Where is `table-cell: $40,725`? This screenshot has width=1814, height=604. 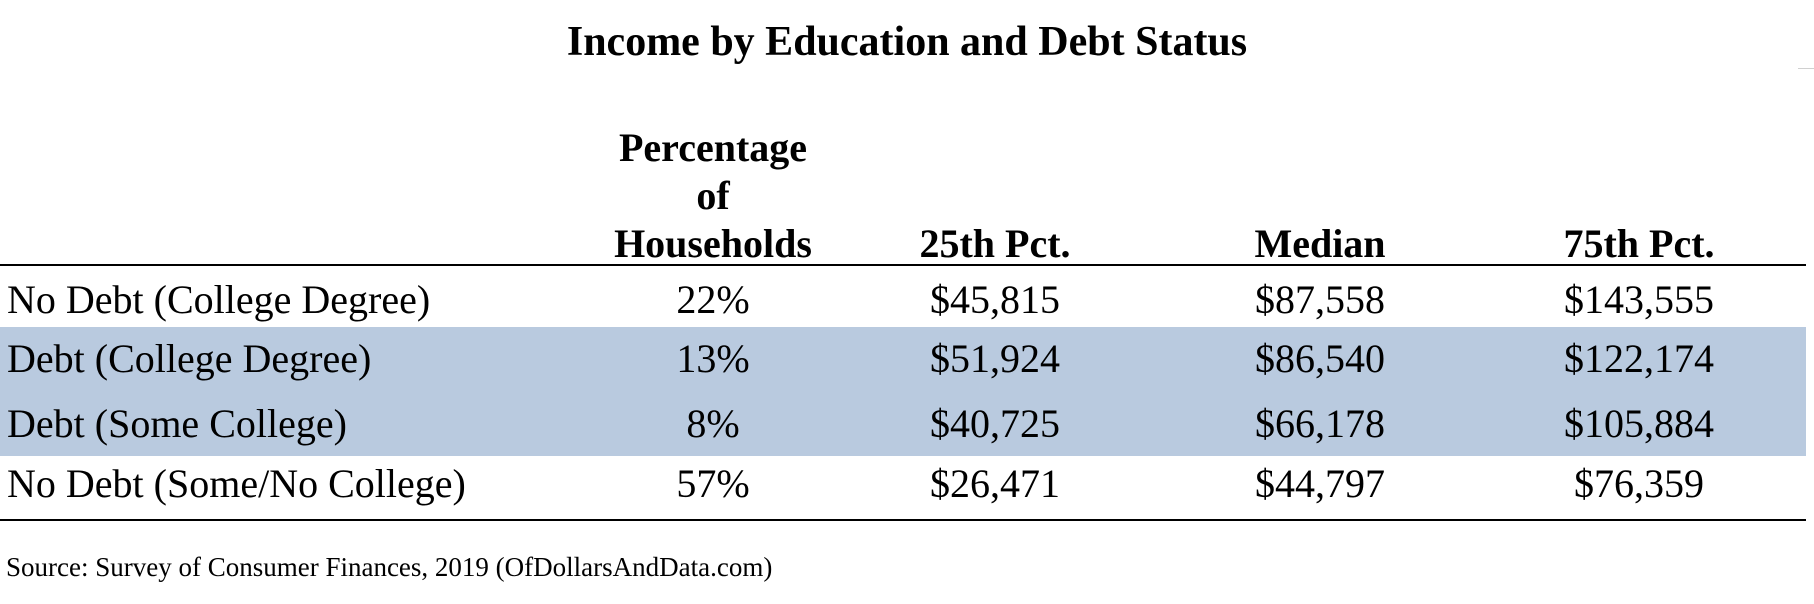
table-cell: $40,725 is located at coordinates (995, 423).